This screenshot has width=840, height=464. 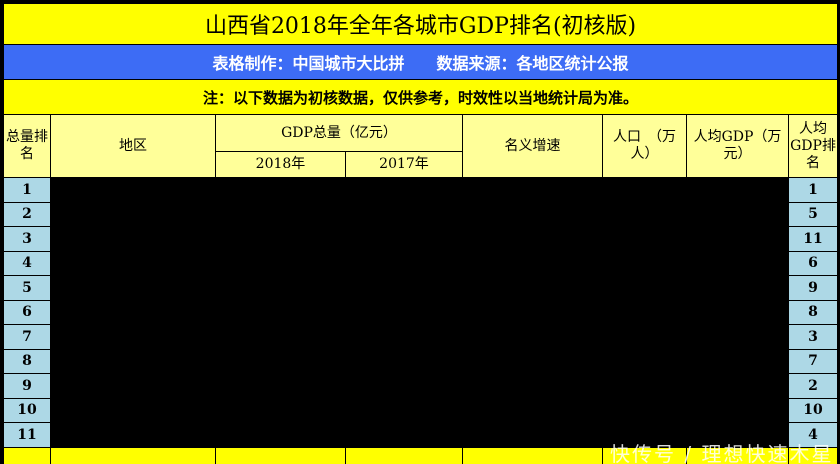 I want to click on cell-per-capita-gdp: 8.8, so click(x=737, y=190).